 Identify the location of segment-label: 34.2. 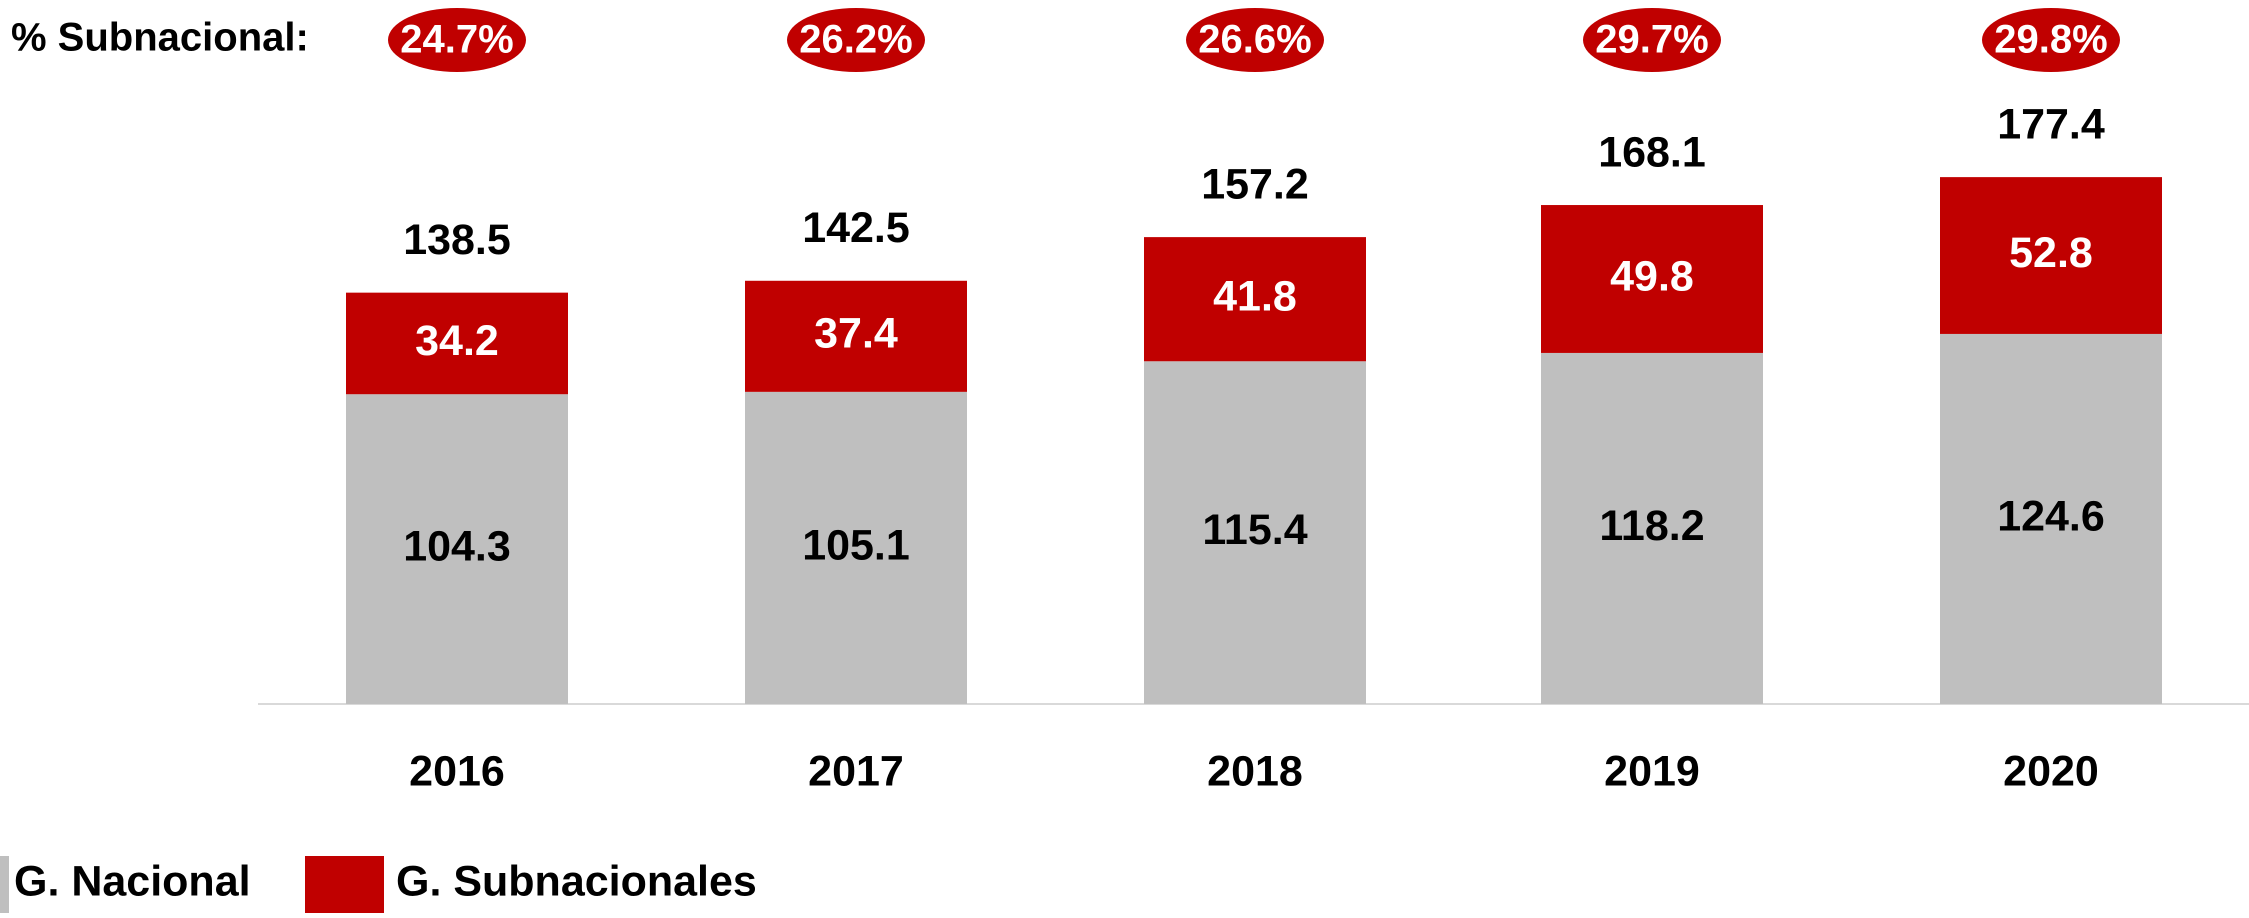
(457, 341).